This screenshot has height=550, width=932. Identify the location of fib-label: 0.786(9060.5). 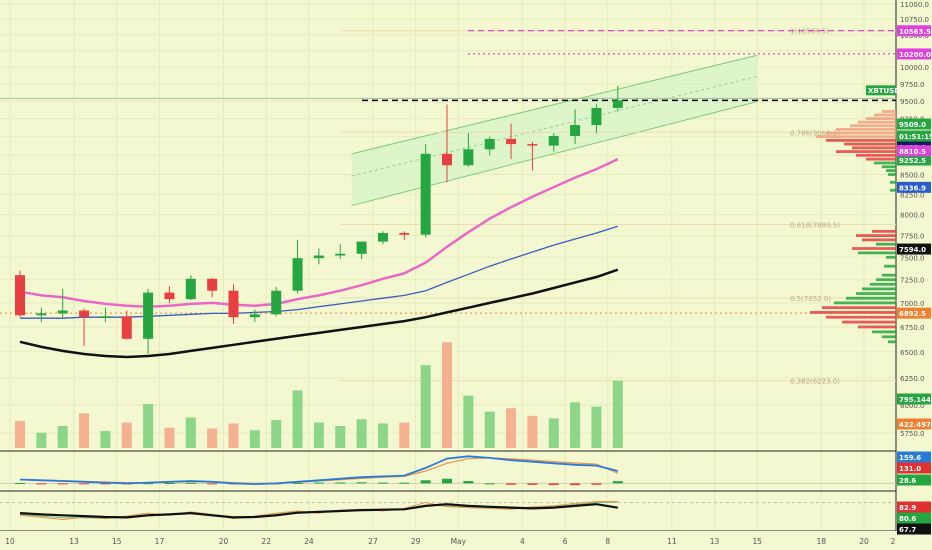
(815, 133).